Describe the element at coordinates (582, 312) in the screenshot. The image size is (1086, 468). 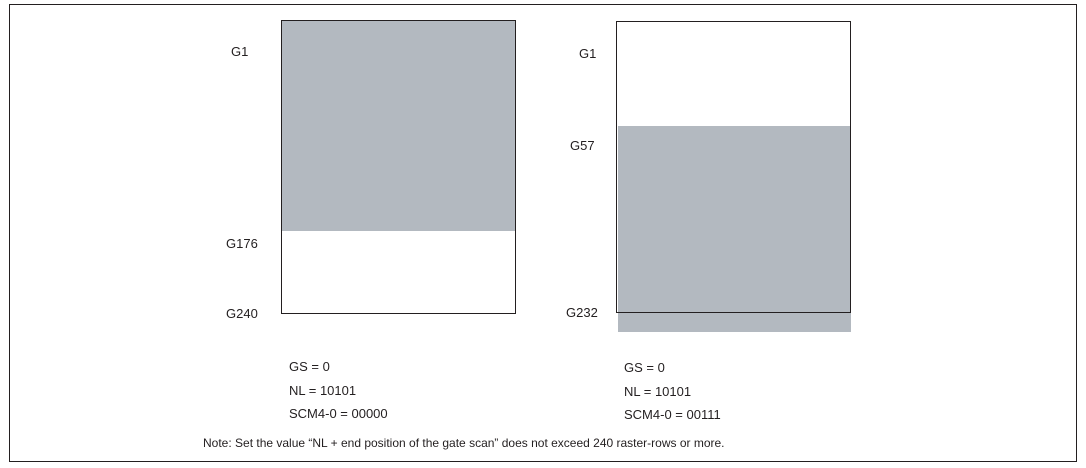
I see `right-gate-label-bottom: G232` at that location.